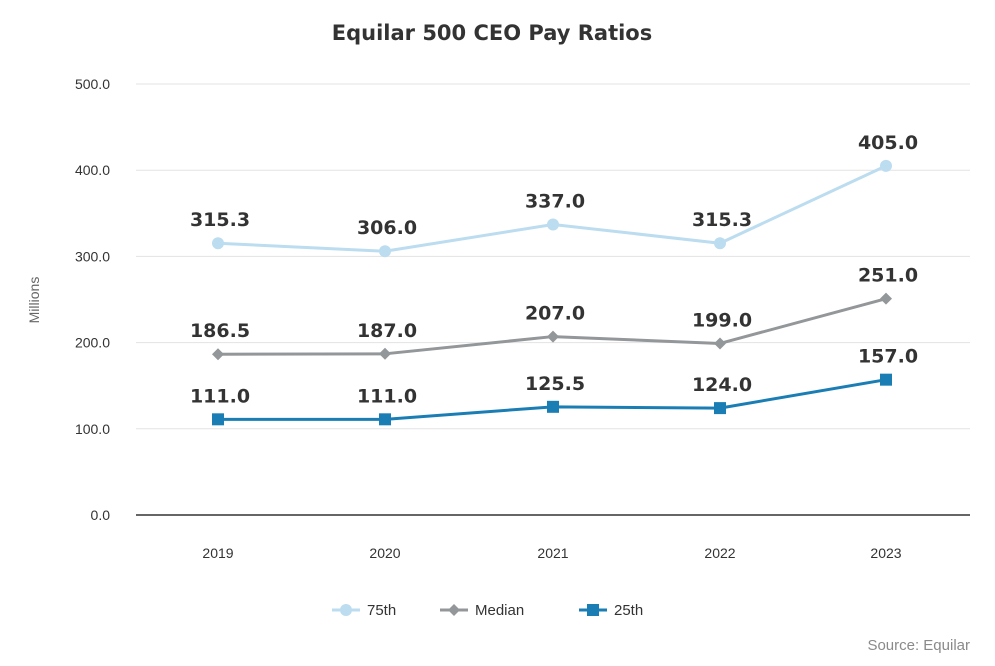 The image size is (995, 666). What do you see at coordinates (92, 84) in the screenshot?
I see `y-tick-label: 500.0` at bounding box center [92, 84].